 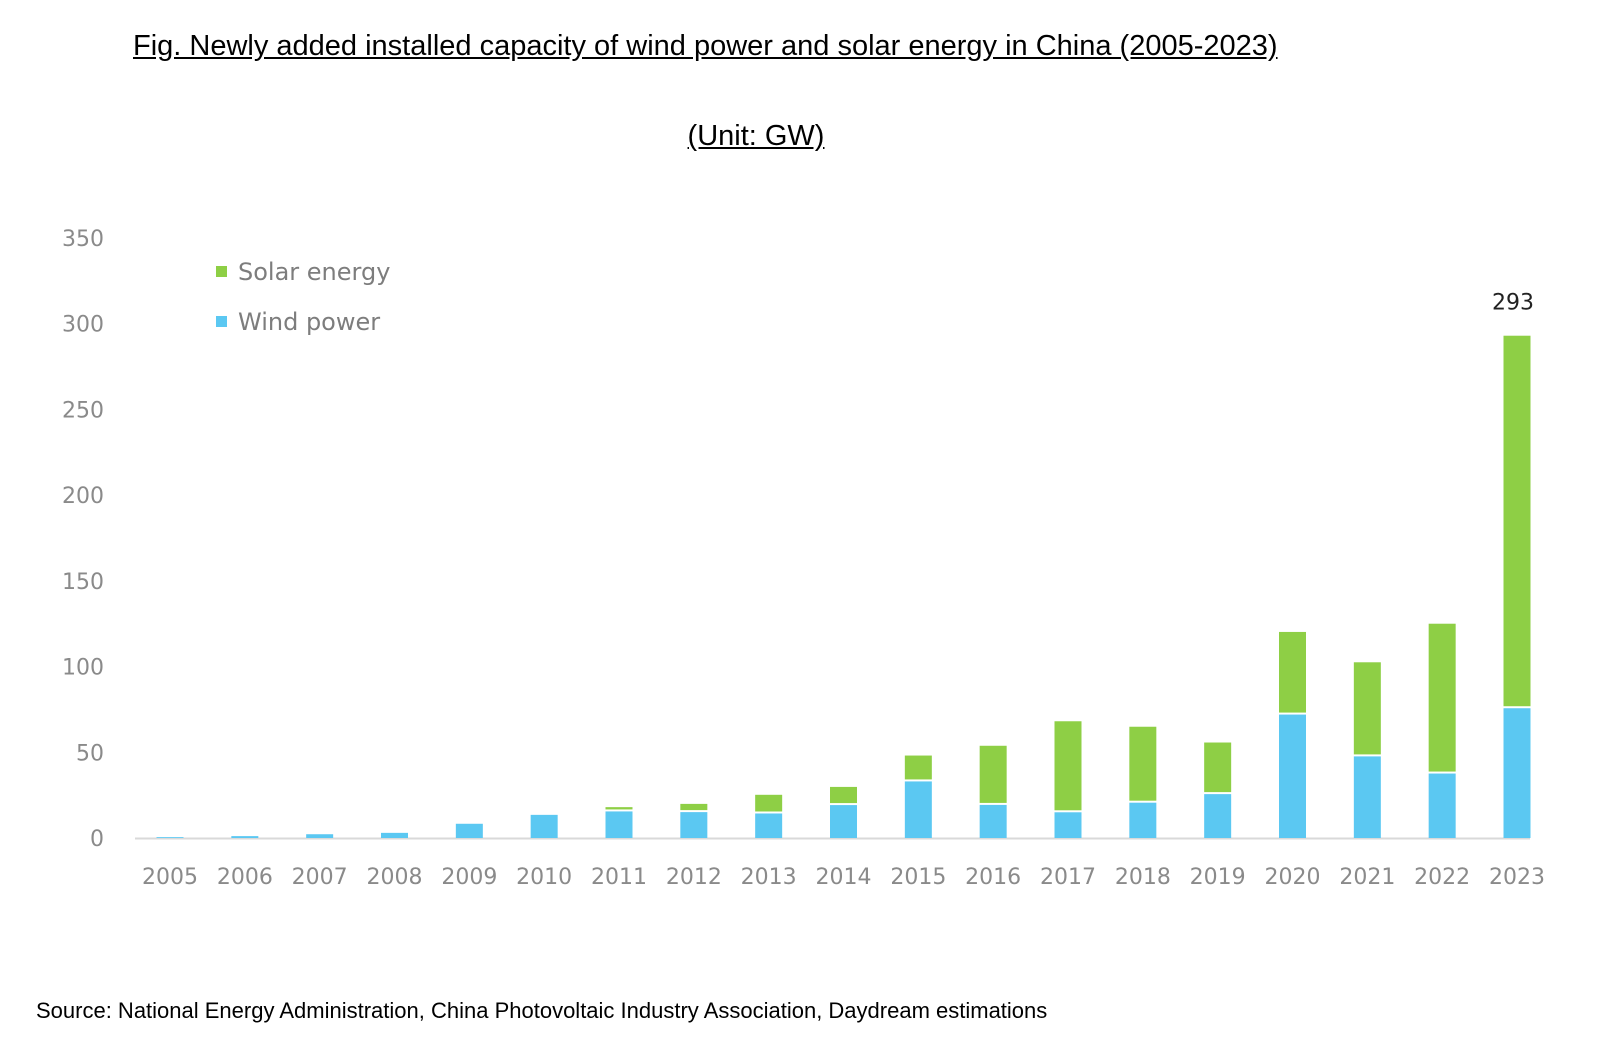 What do you see at coordinates (245, 837) in the screenshot?
I see `bar-wind-2006` at bounding box center [245, 837].